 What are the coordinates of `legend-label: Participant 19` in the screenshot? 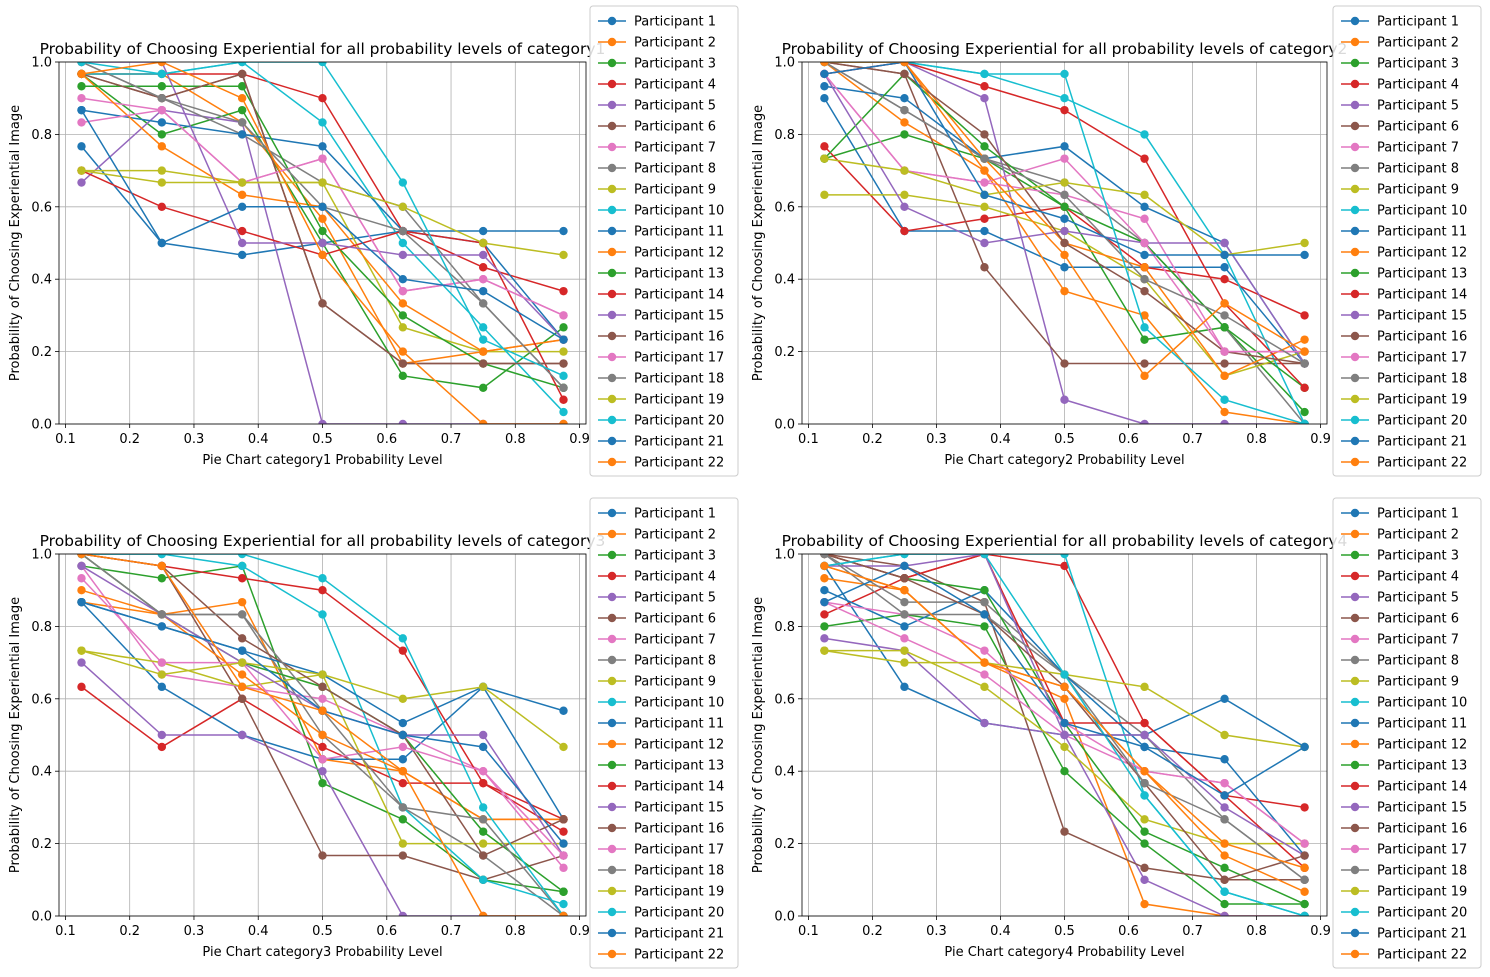 It's located at (1422, 892).